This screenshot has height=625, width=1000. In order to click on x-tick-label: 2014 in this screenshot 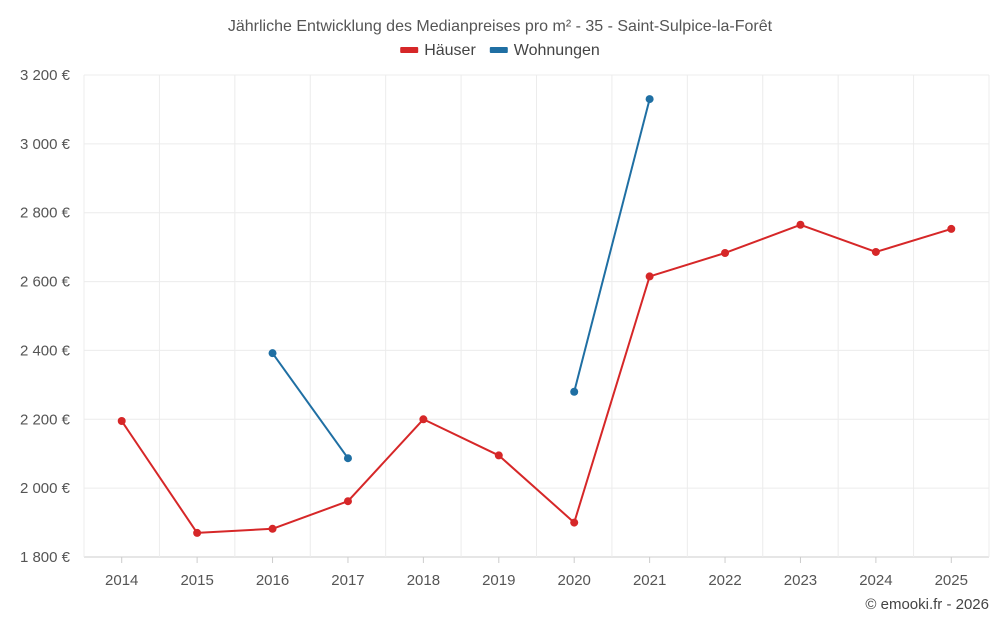, I will do `click(121, 580)`.